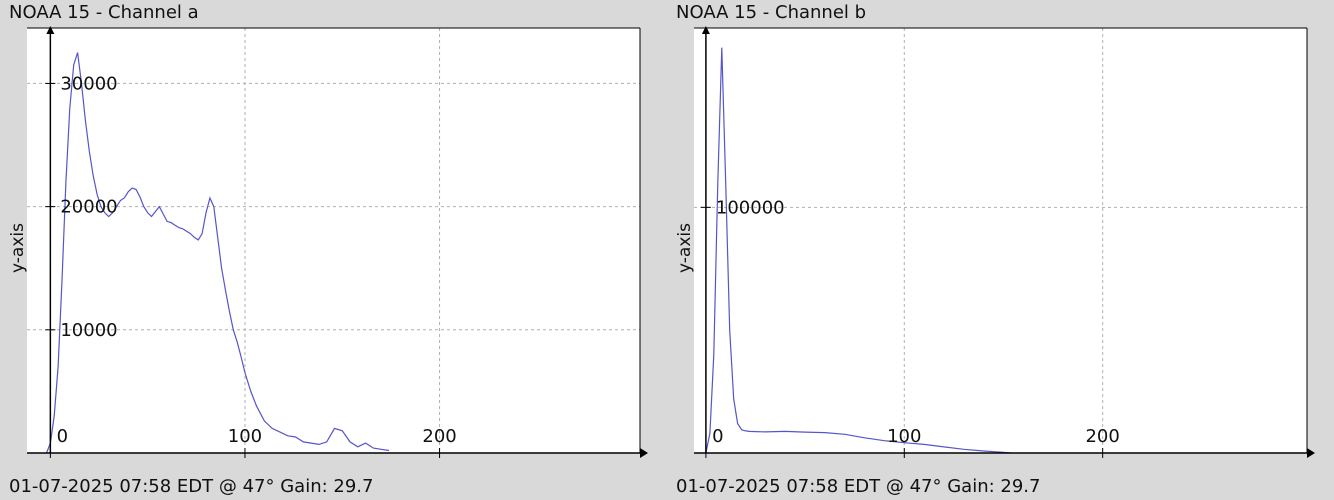 This screenshot has width=1334, height=500. Describe the element at coordinates (771, 12) in the screenshot. I see `chart-title: NOAA 15 - Channel b` at that location.